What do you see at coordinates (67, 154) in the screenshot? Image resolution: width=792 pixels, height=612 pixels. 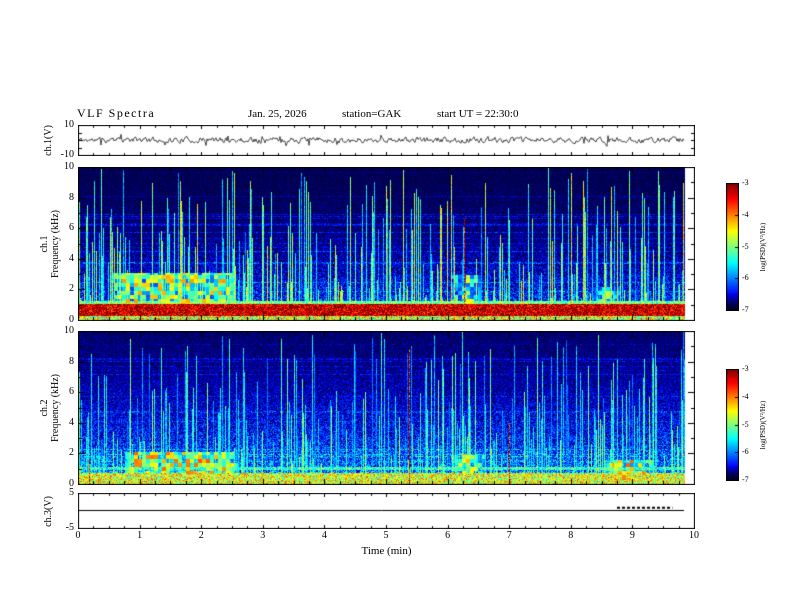 I see `y-tick-label: -10` at bounding box center [67, 154].